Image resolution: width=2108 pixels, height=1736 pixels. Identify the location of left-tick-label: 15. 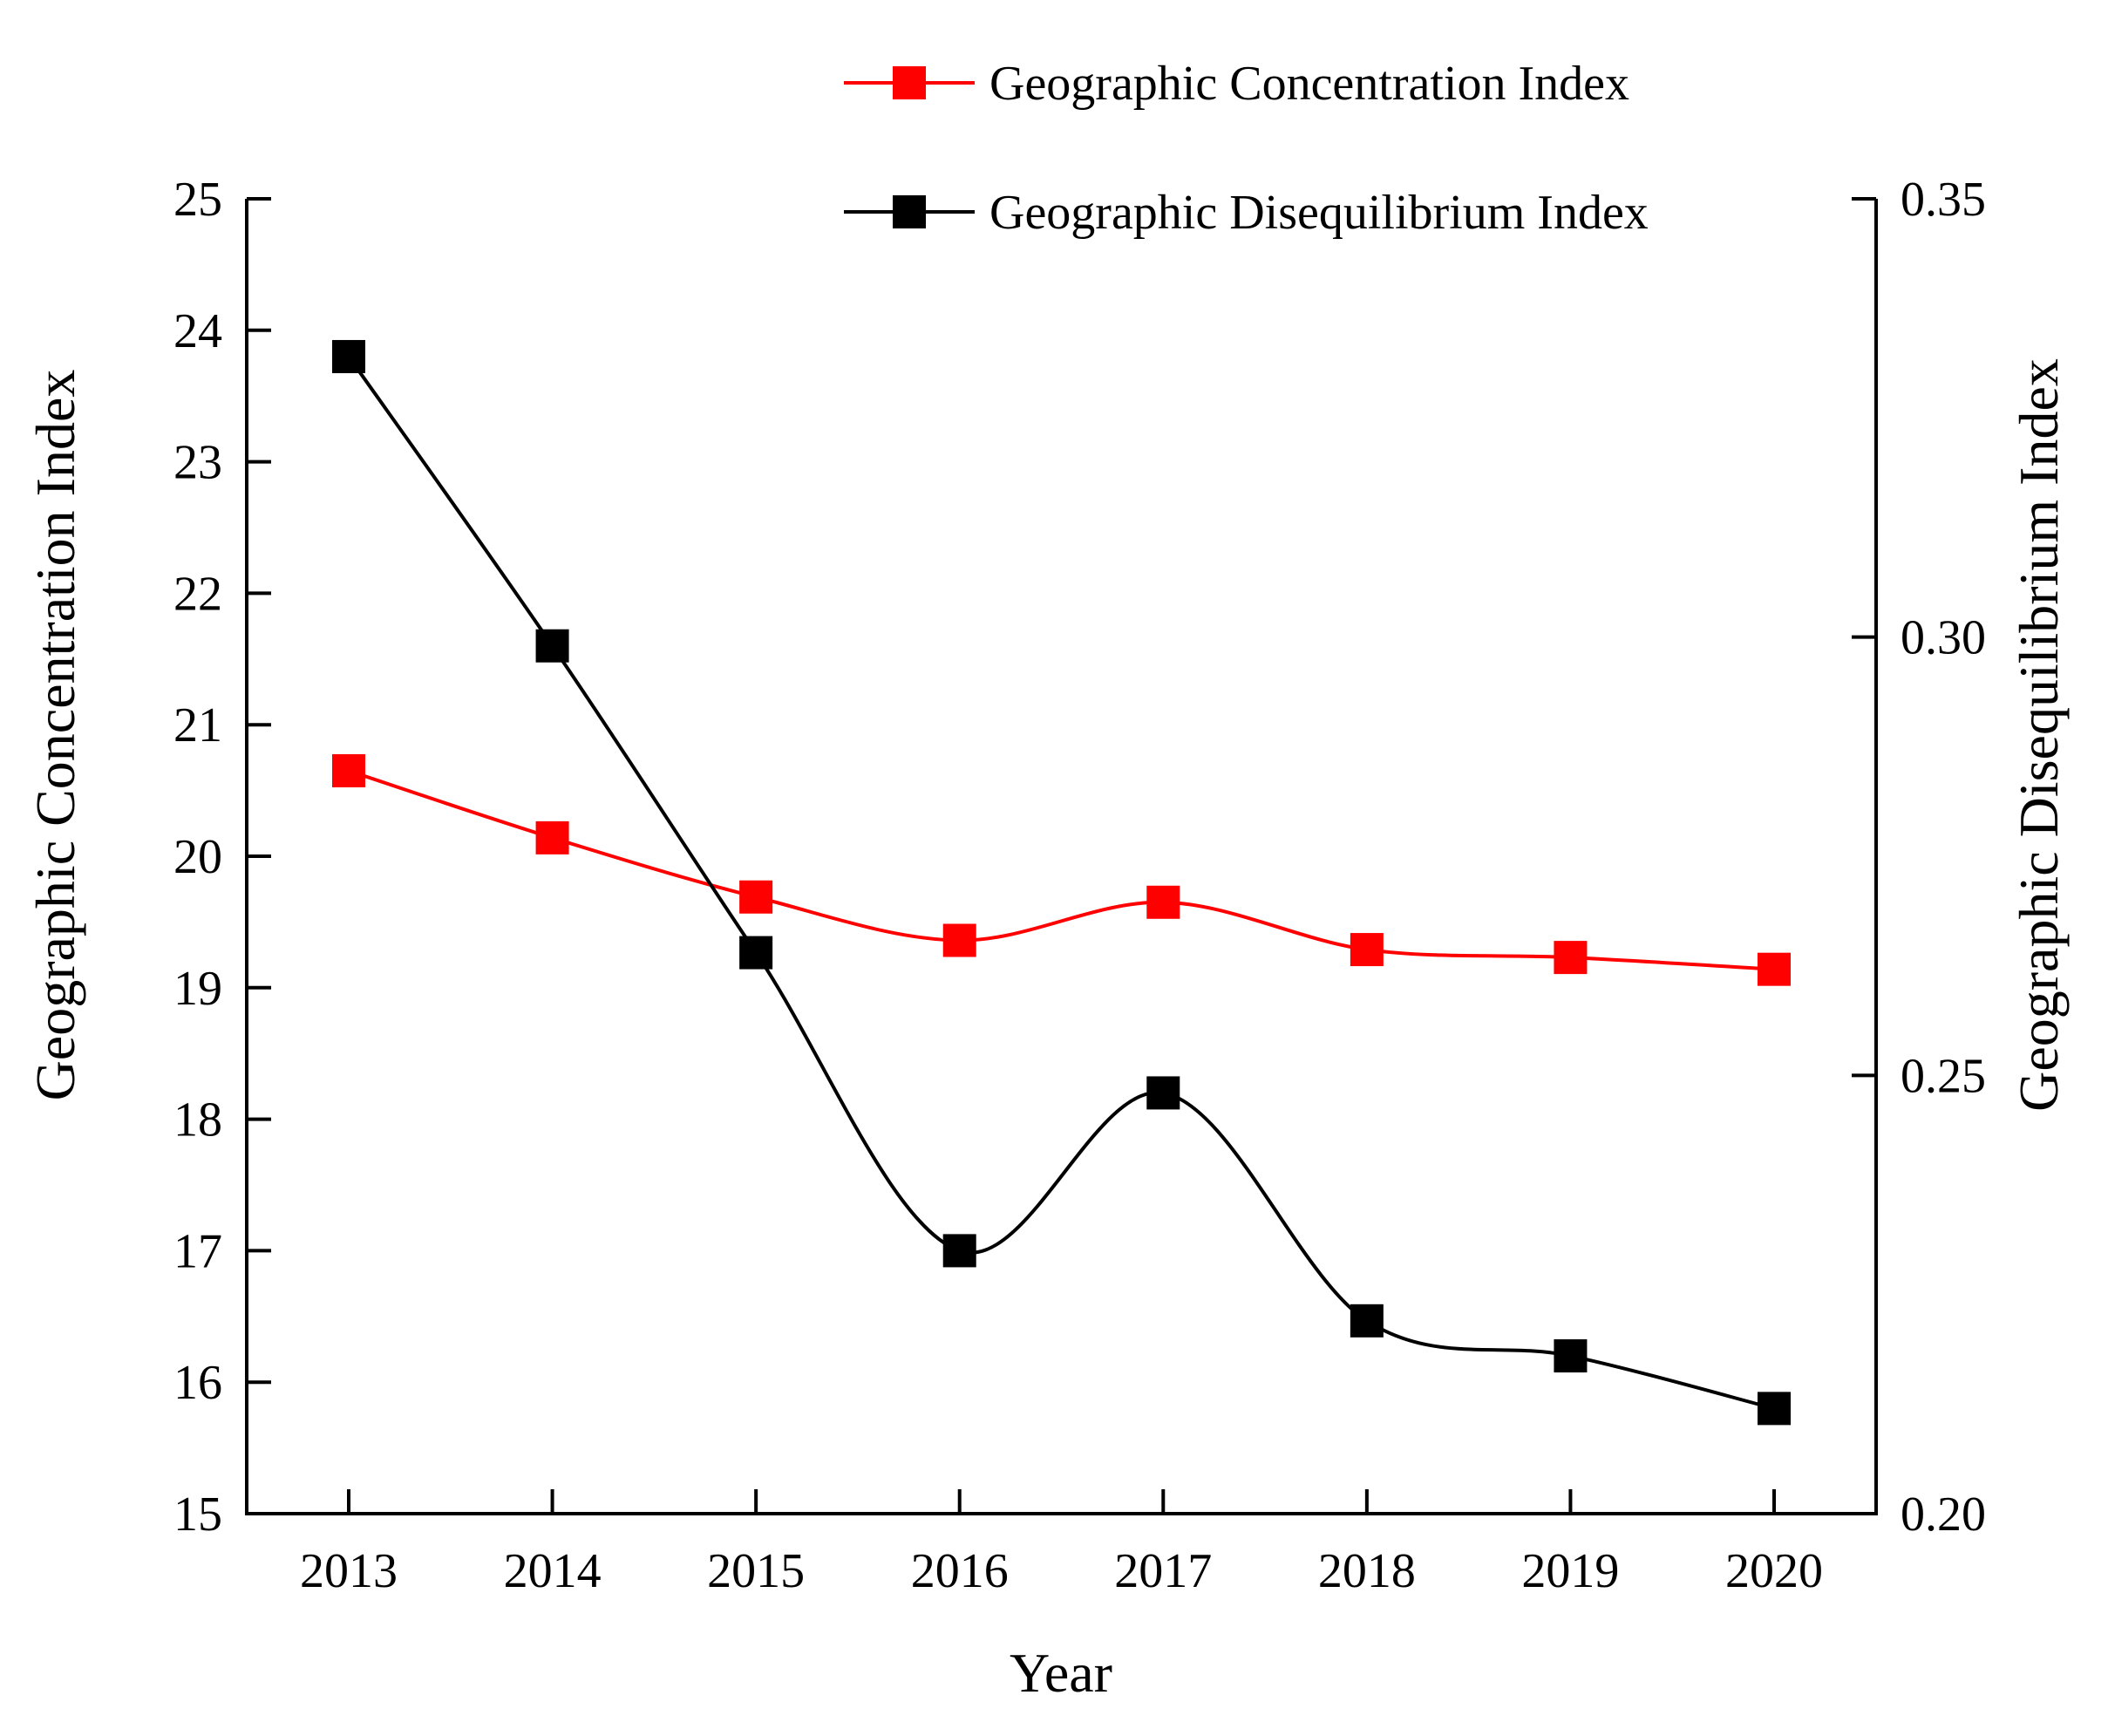
(197, 1515).